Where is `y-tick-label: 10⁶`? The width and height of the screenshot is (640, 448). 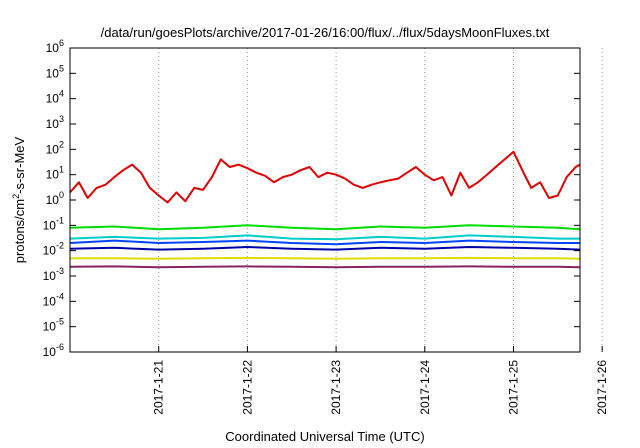
y-tick-label: 10⁶ is located at coordinates (55, 46).